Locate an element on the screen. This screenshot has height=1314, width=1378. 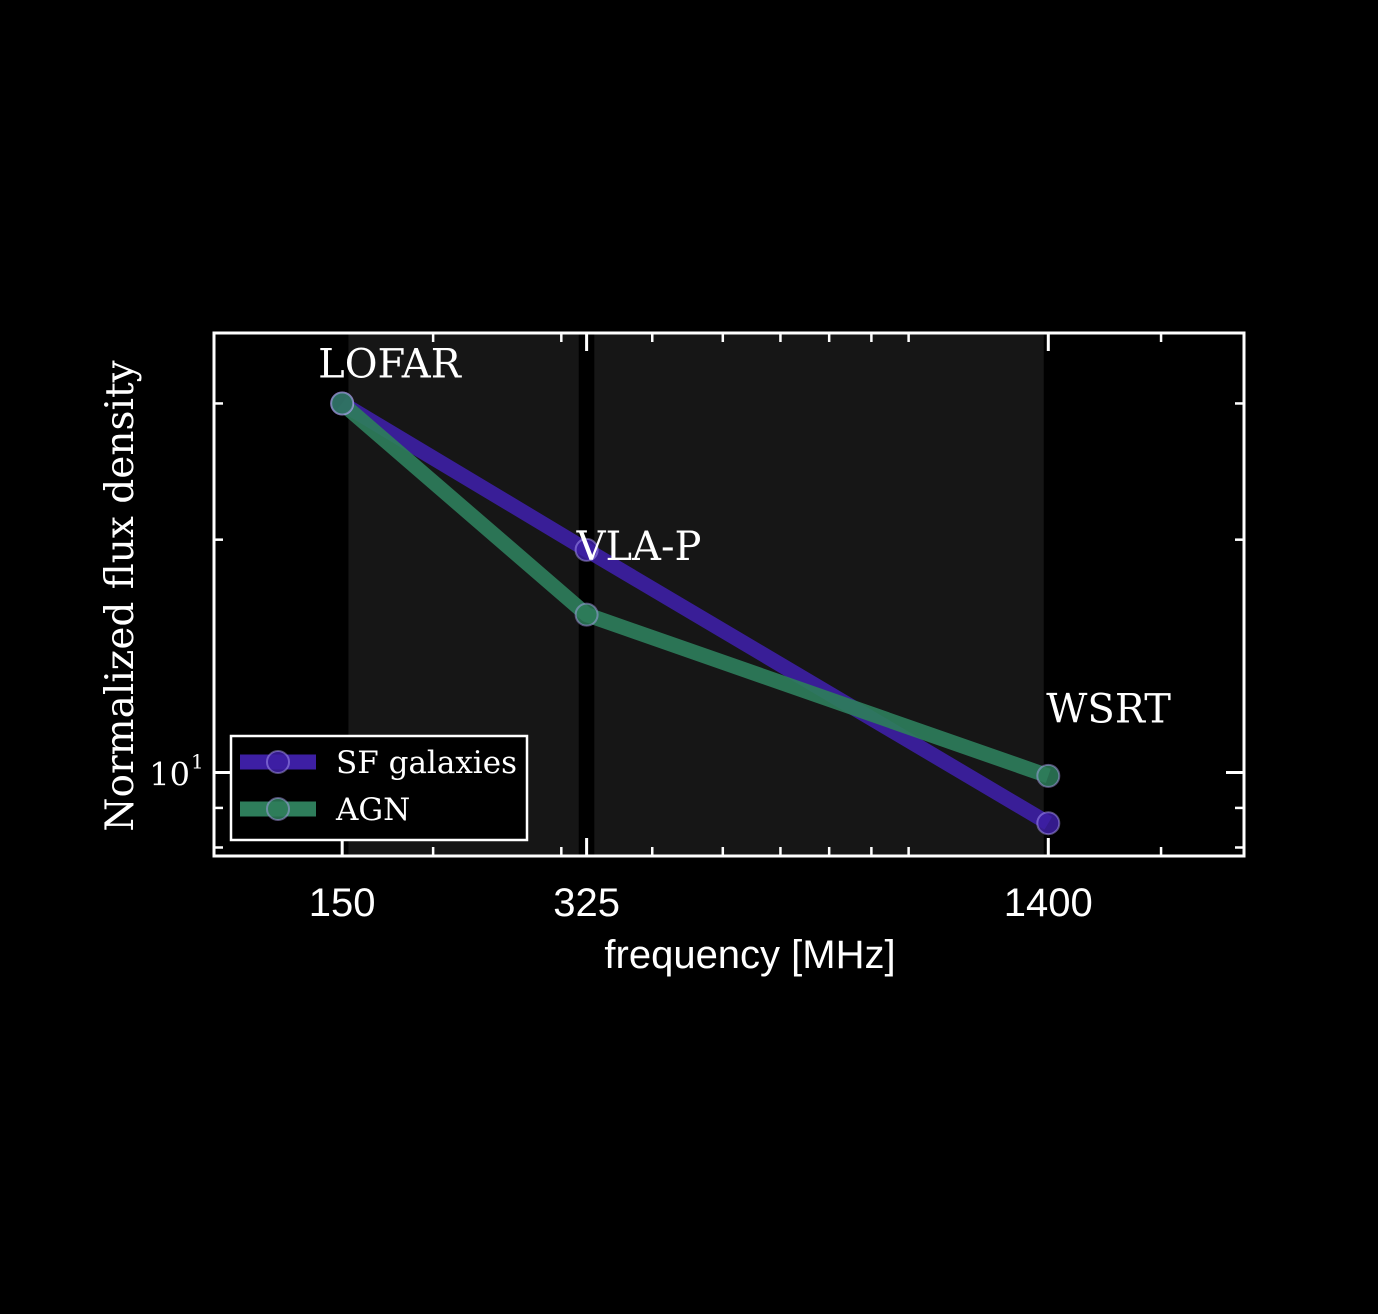
x-axis-label: frequency [MHz] is located at coordinates (749, 955).